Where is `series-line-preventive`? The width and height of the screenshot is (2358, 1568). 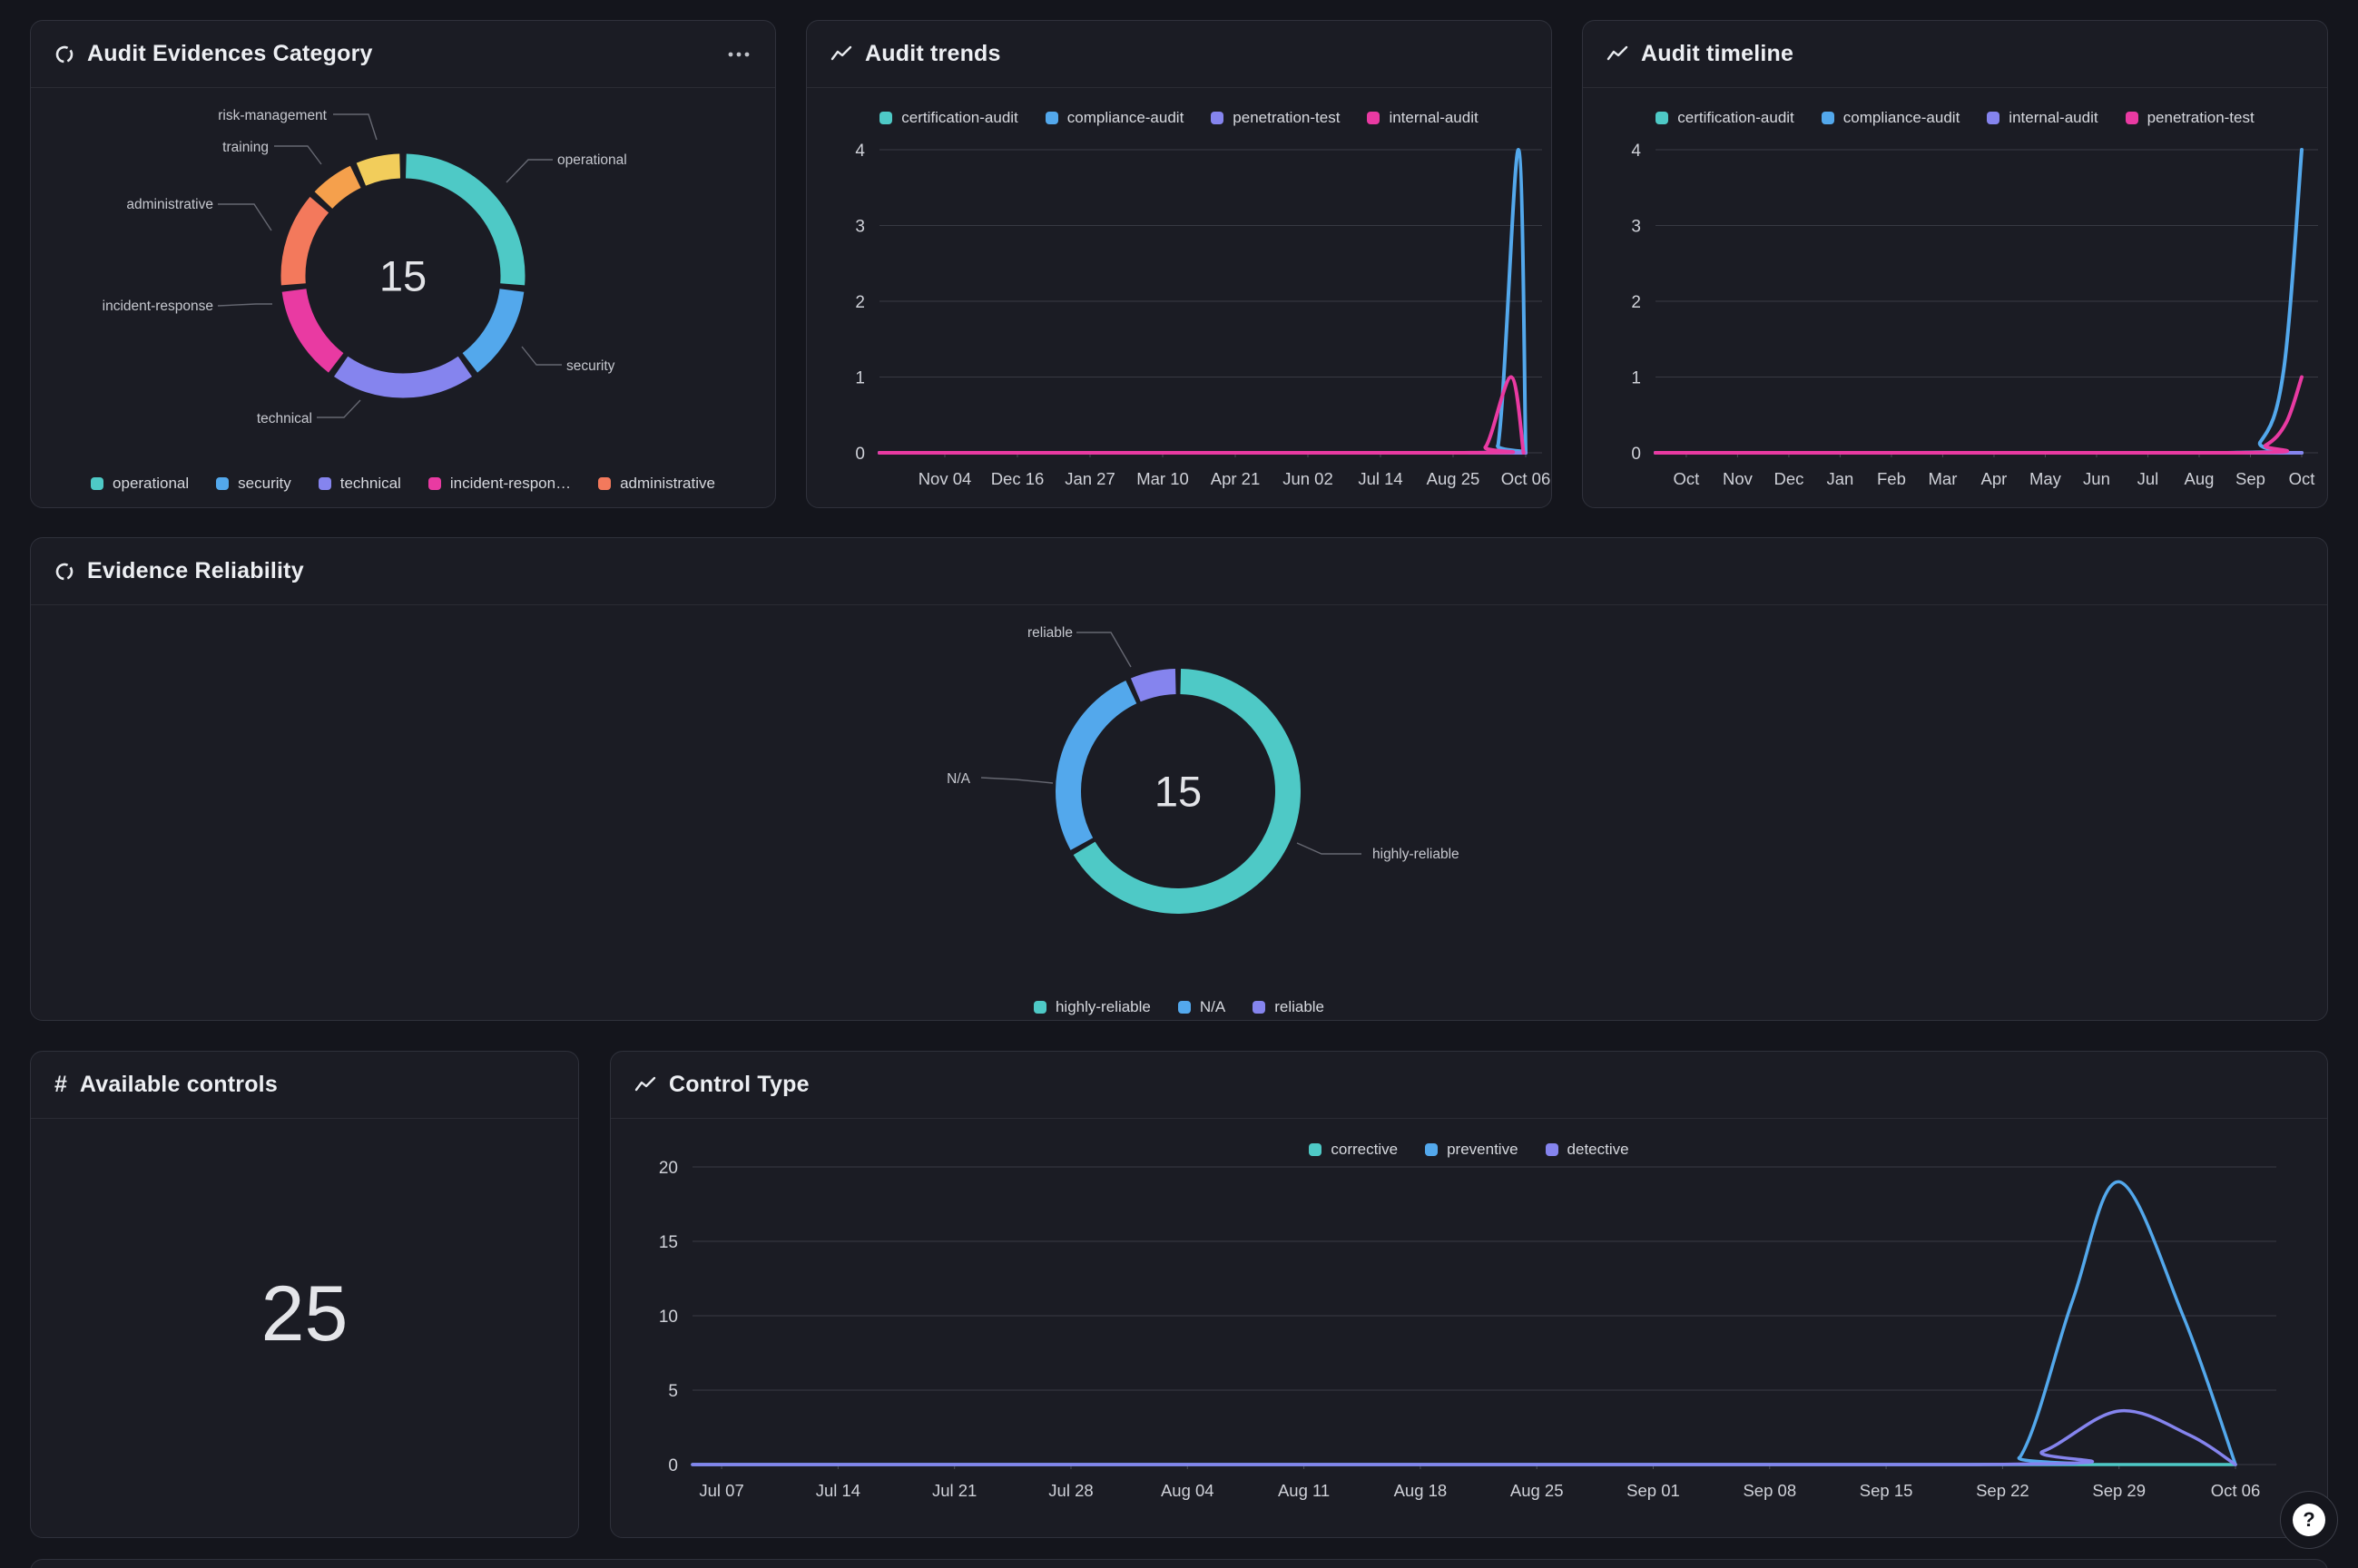
series-line-preventive is located at coordinates (1464, 1323).